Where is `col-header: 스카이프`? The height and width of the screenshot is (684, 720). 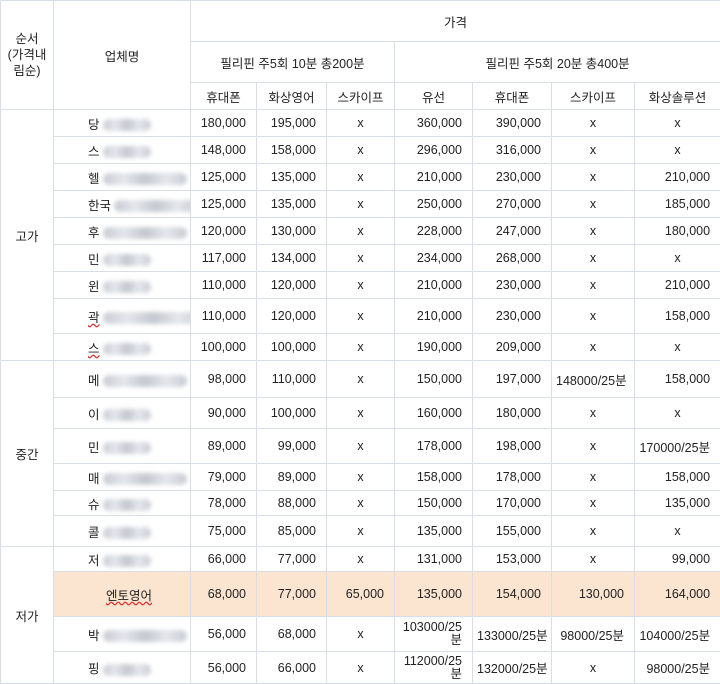
col-header: 스카이프 is located at coordinates (593, 96).